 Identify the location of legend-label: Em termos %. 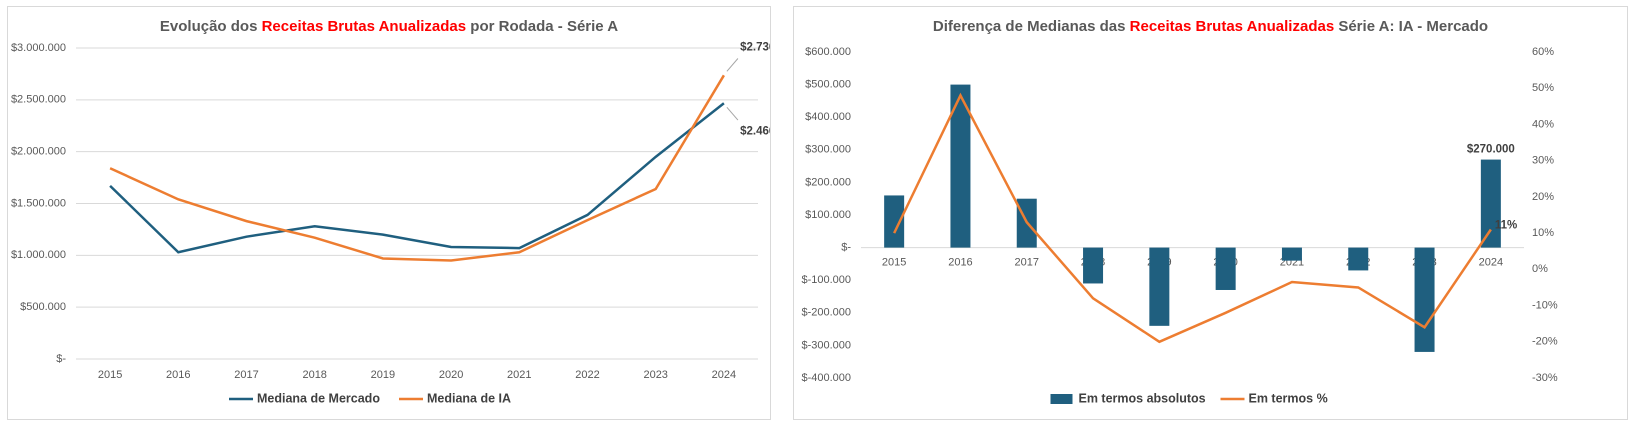
(1288, 398).